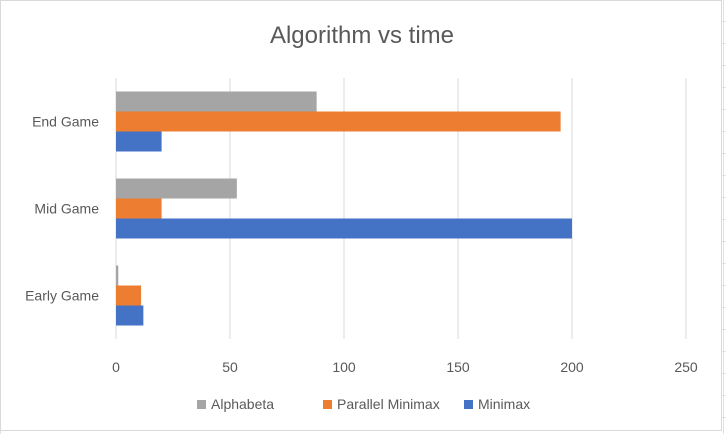 This screenshot has width=726, height=434. I want to click on bar-parallel-minimax-mid-game, so click(139, 208).